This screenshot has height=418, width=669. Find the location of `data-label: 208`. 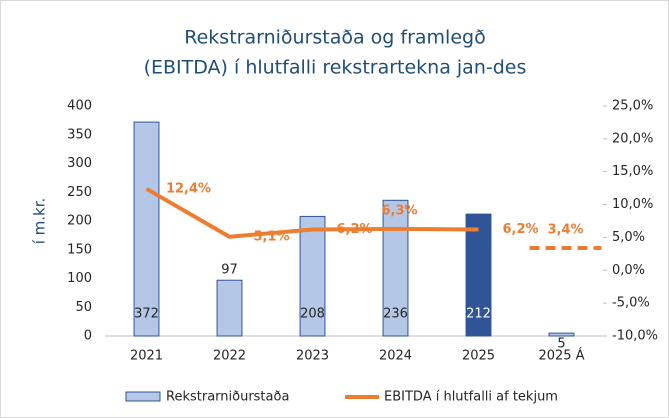

data-label: 208 is located at coordinates (312, 314).